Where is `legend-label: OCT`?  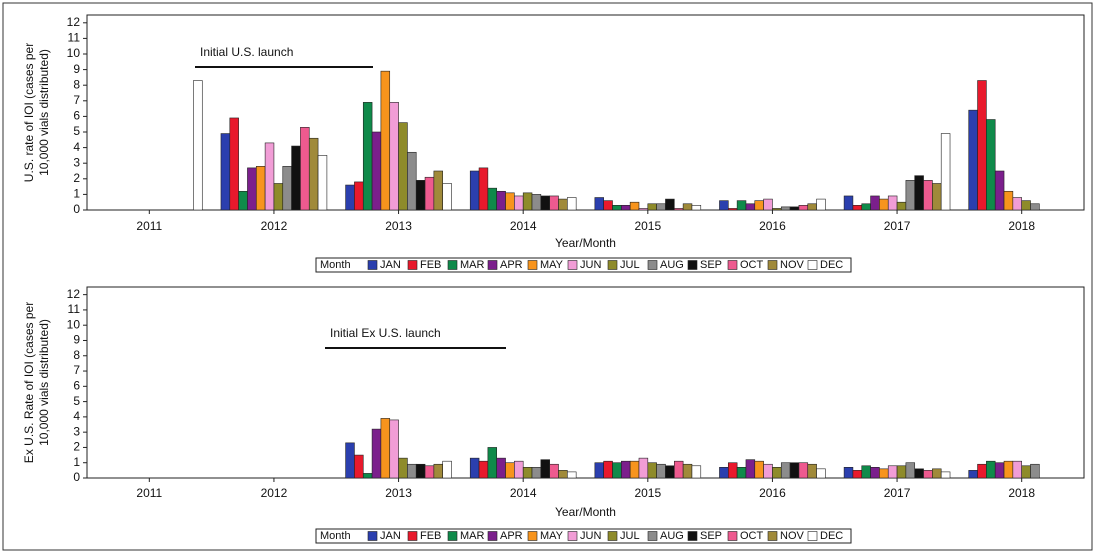
legend-label: OCT is located at coordinates (752, 265).